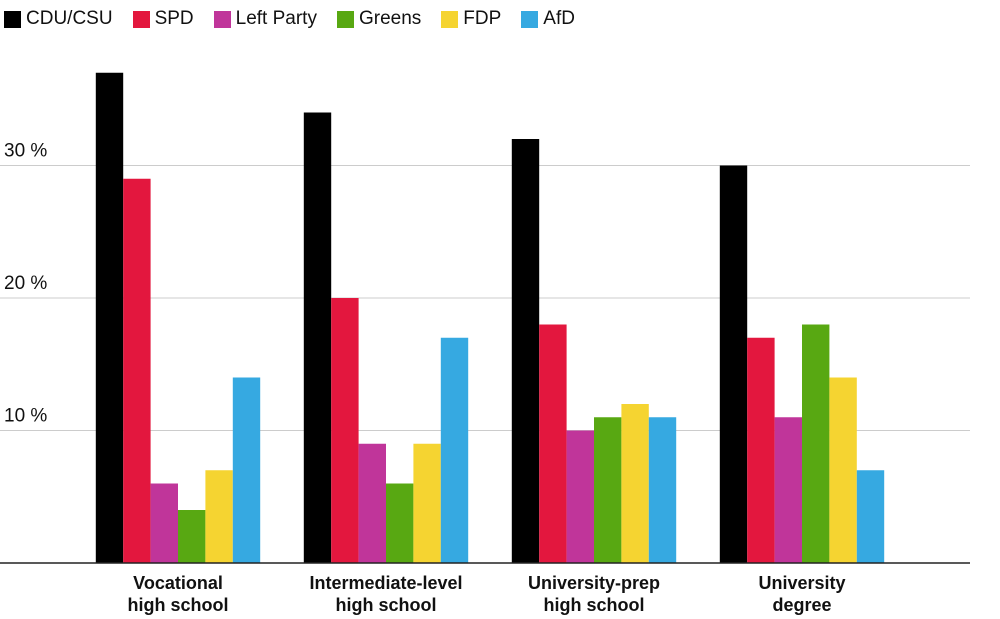  I want to click on legend-item: SPD, so click(163, 19).